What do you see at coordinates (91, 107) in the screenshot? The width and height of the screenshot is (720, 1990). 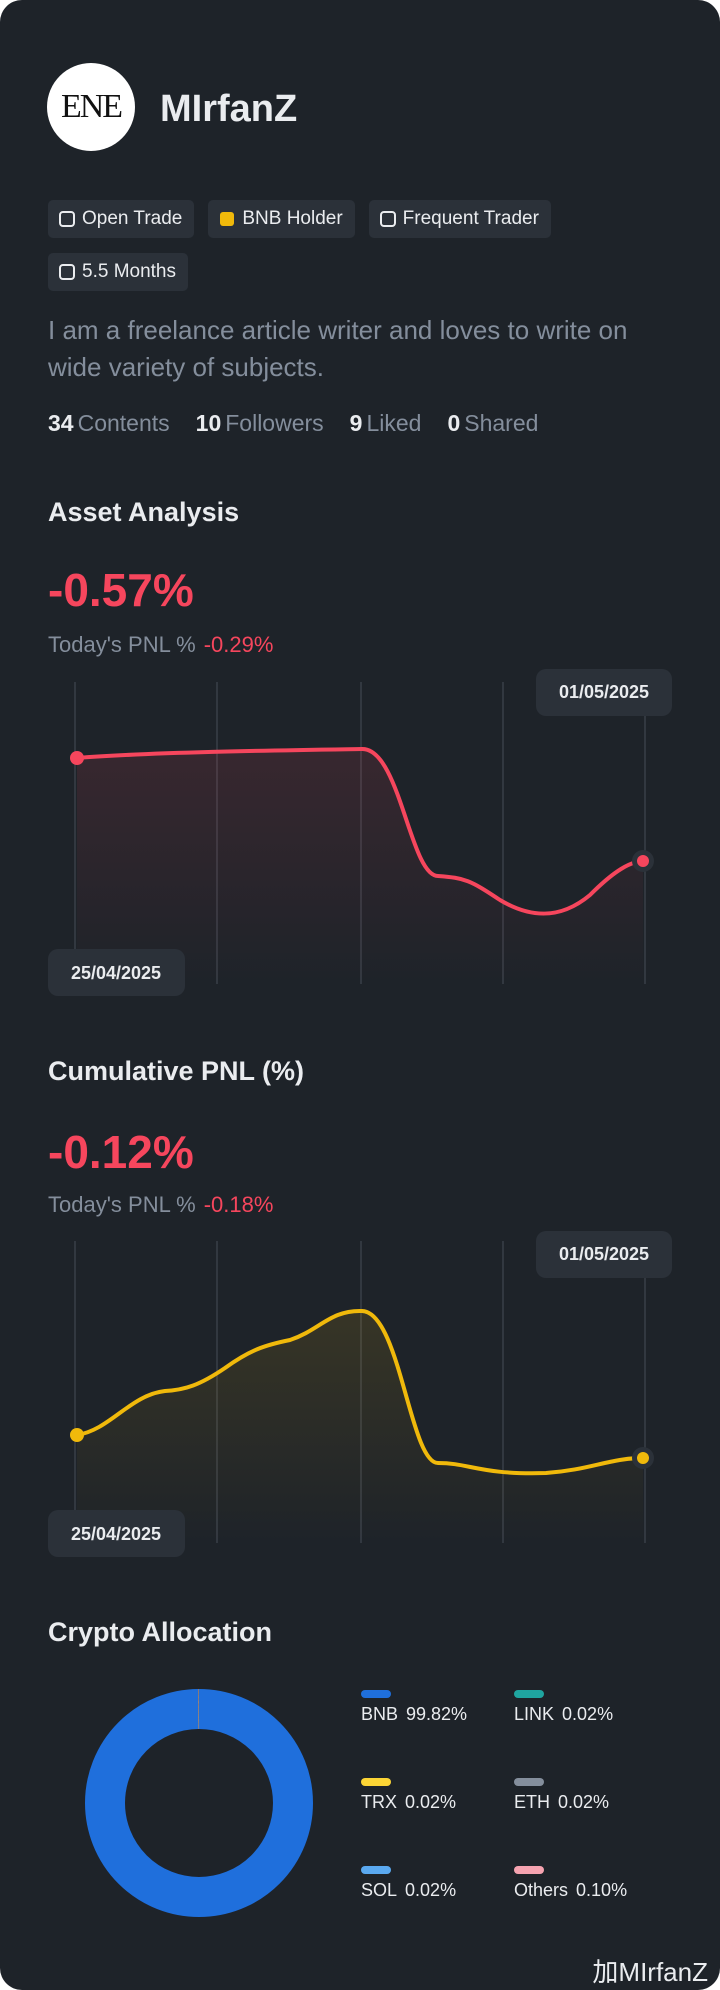 I see `avatar: ENE` at bounding box center [91, 107].